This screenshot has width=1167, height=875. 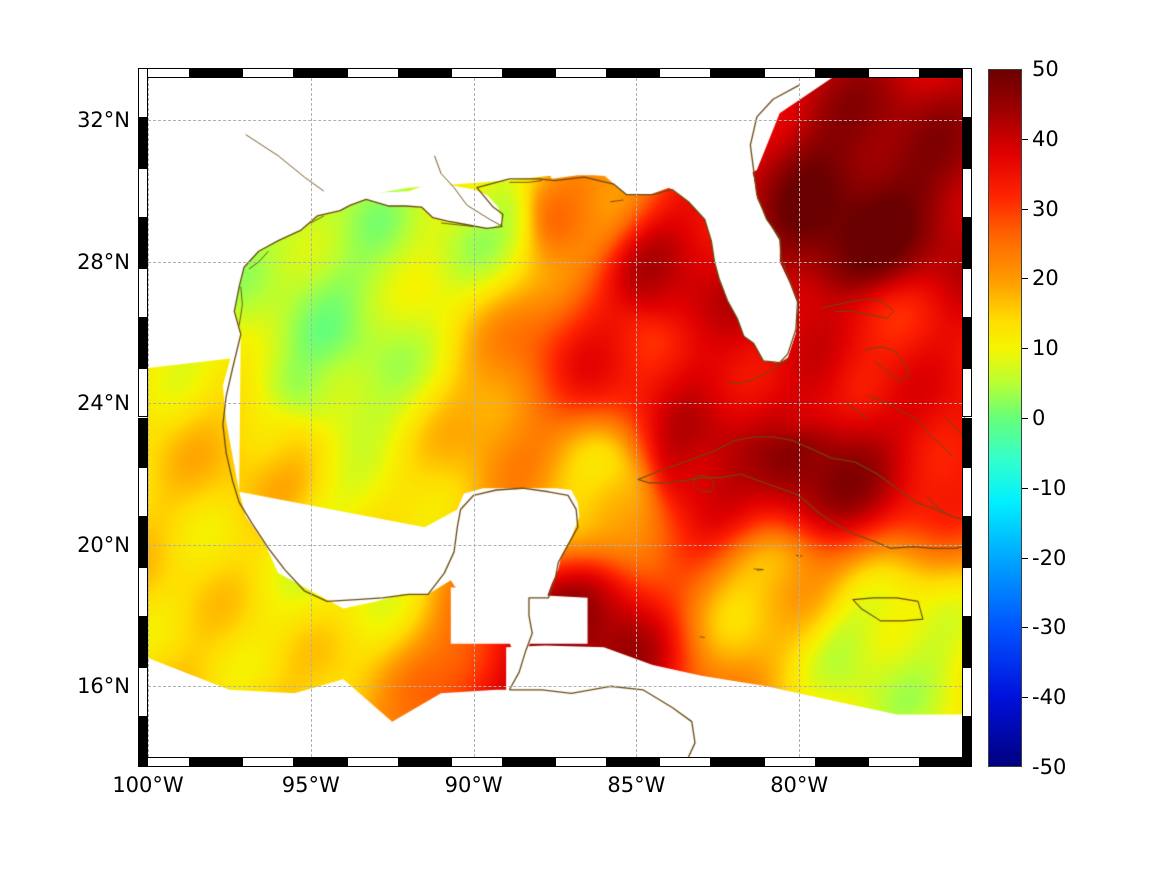 What do you see at coordinates (799, 785) in the screenshot?
I see `longitude-tick-label: 80°W` at bounding box center [799, 785].